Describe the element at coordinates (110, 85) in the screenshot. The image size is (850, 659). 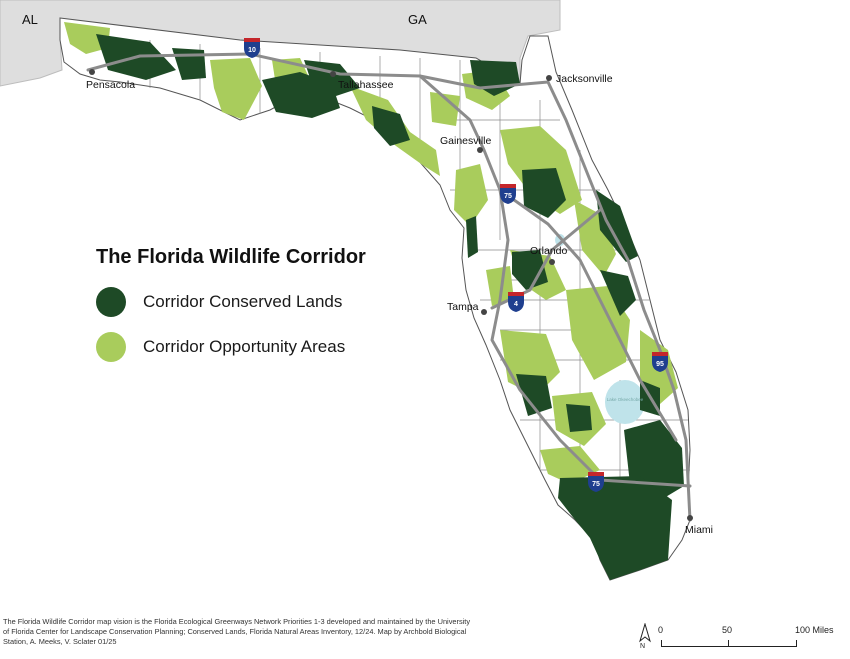
I see `city-label-pensacola: Pensacola` at that location.